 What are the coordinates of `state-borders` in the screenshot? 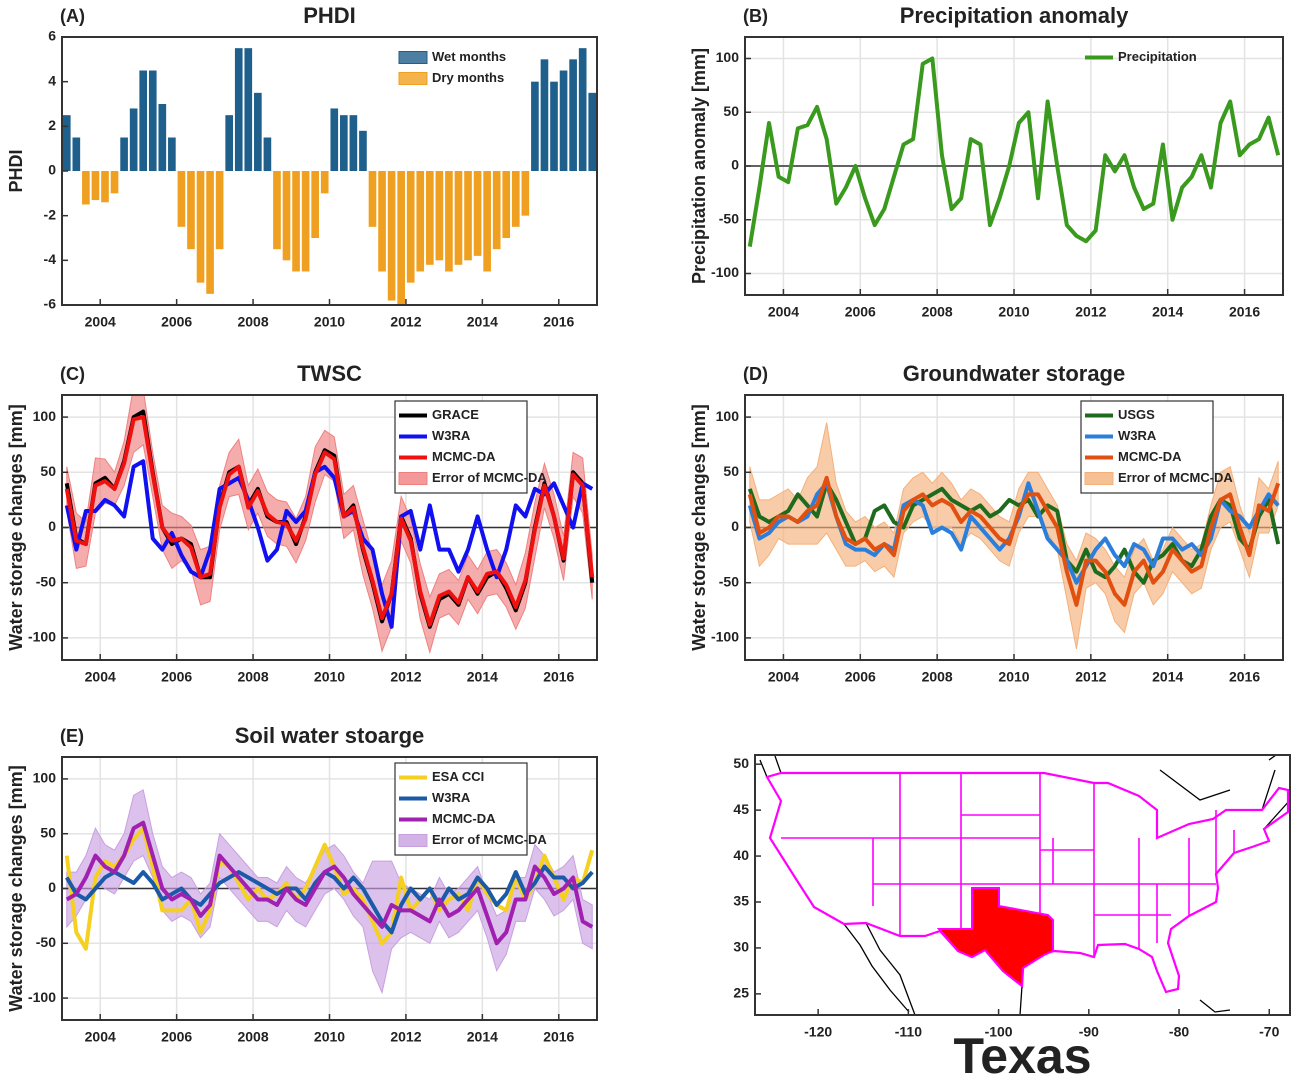 It's located at (1008, 865).